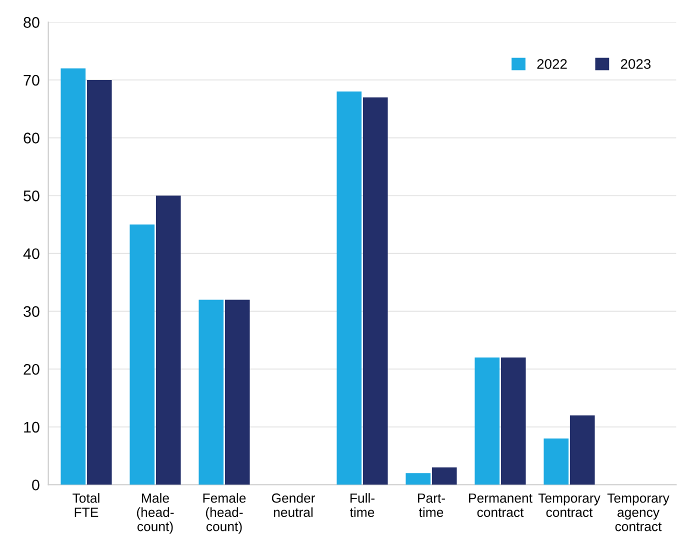 Image resolution: width=690 pixels, height=554 pixels. What do you see at coordinates (86, 505) in the screenshot?
I see `x-tick-label: Total FTE` at bounding box center [86, 505].